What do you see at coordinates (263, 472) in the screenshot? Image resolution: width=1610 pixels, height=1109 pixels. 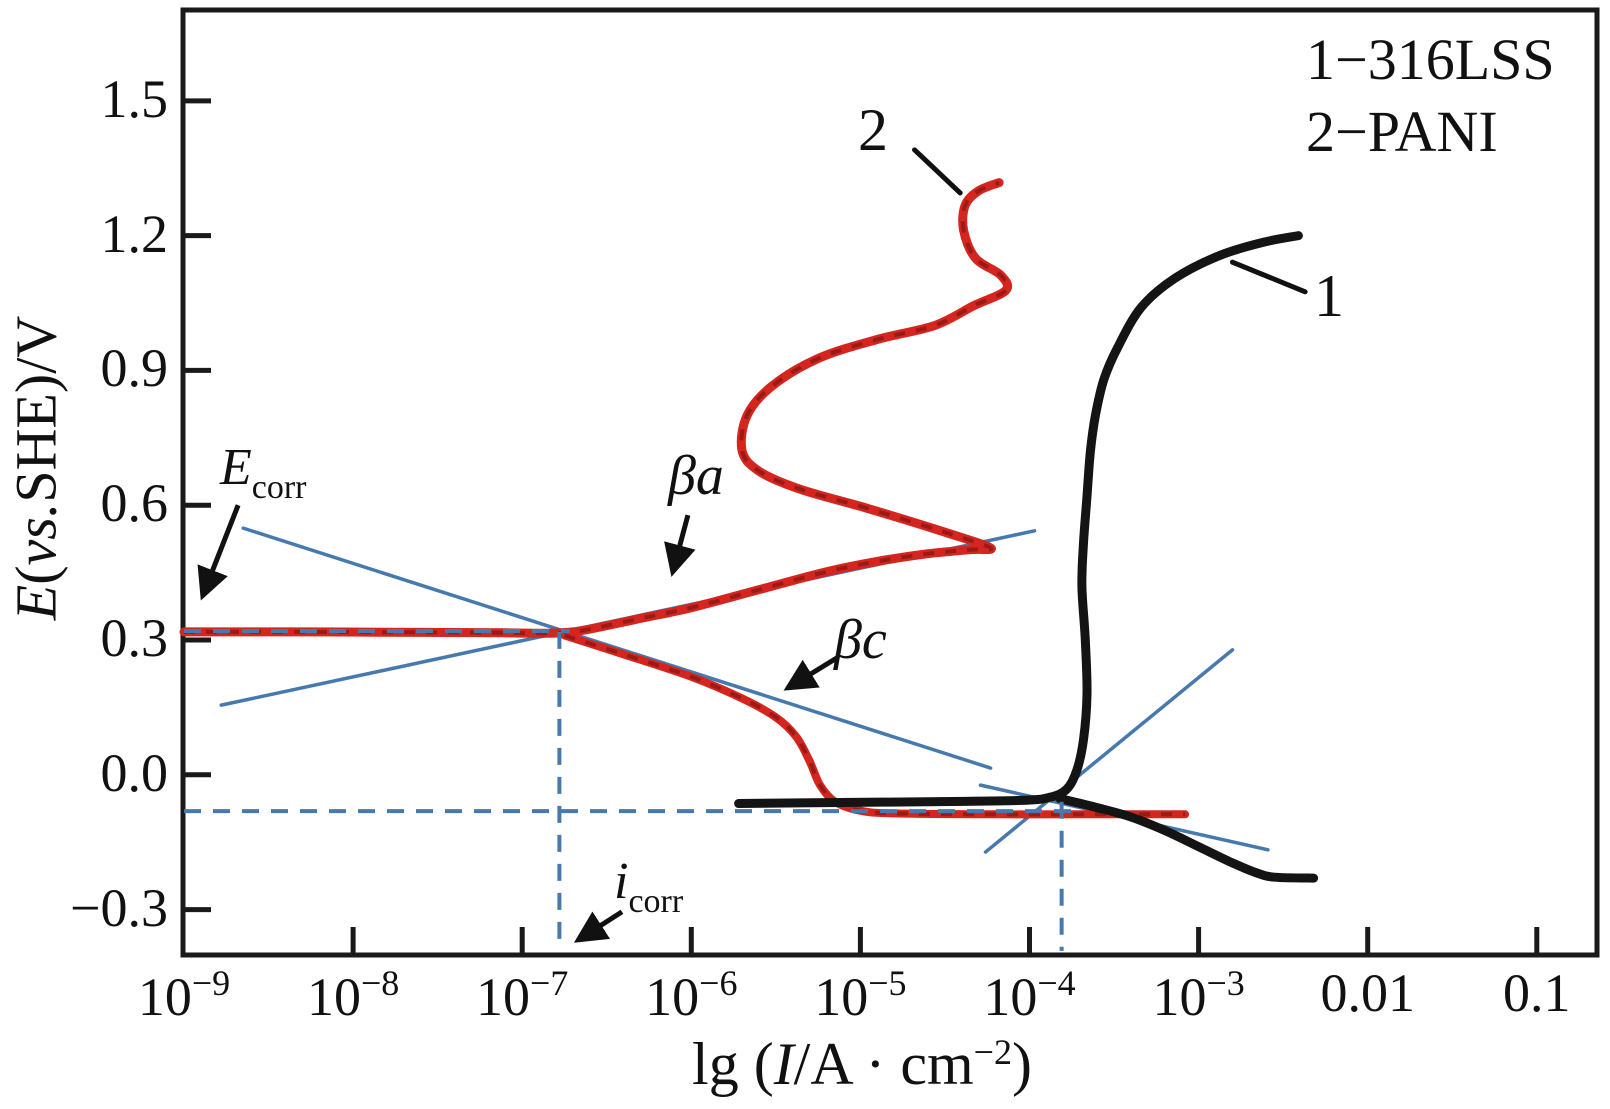 I see `e-corr-annotation: Ecorr` at bounding box center [263, 472].